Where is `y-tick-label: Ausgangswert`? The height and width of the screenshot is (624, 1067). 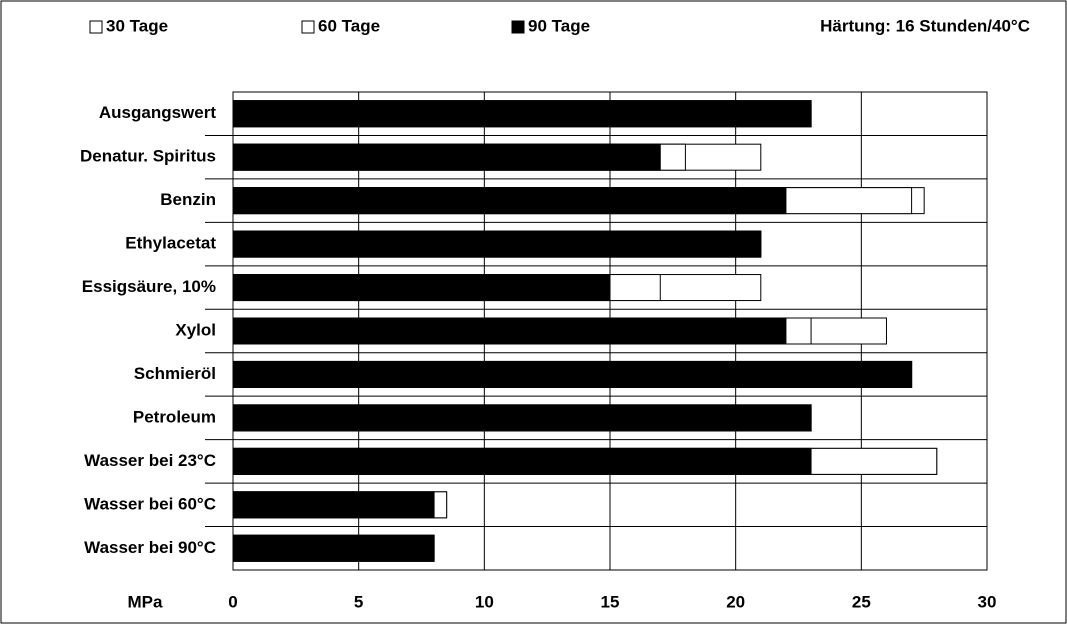 y-tick-label: Ausgangswert is located at coordinates (157, 112).